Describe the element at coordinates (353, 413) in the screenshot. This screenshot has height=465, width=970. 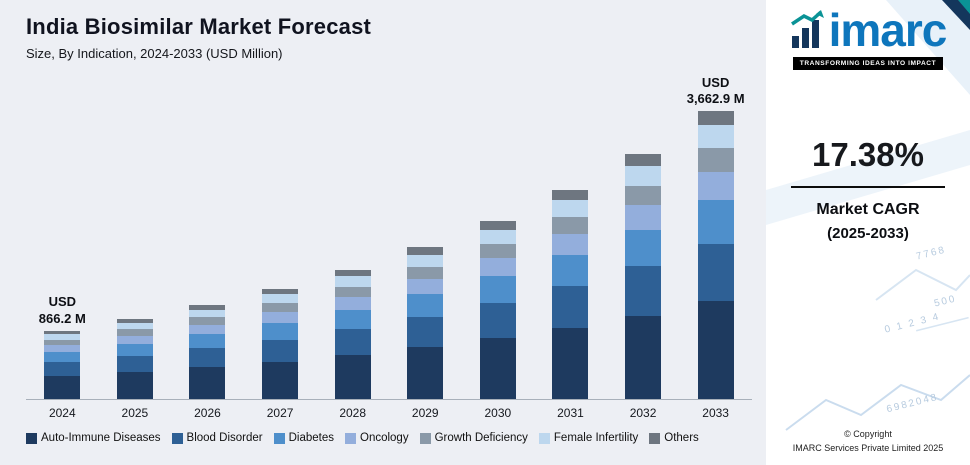
I see `x-axis-label: 2028` at that location.